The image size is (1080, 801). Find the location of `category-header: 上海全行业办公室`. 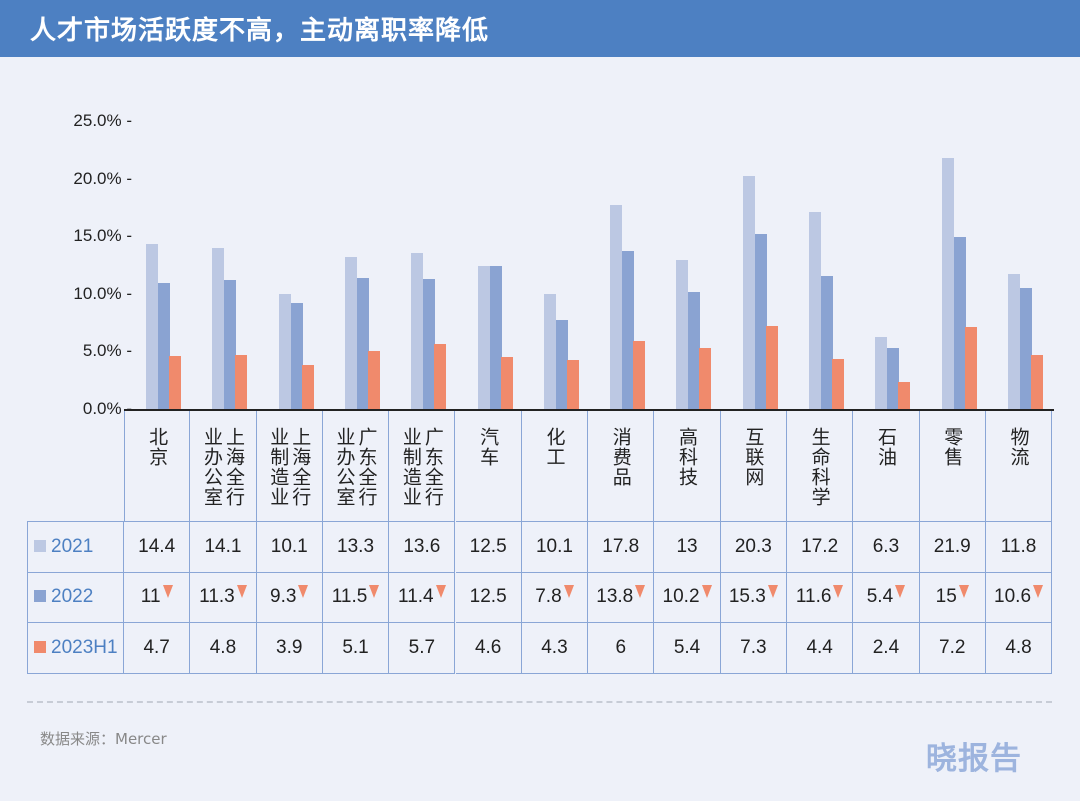

category-header: 上海全行业办公室 is located at coordinates (223, 466).